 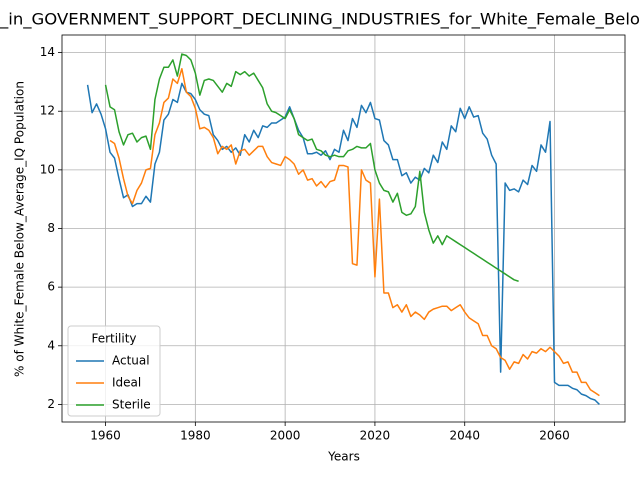 I want to click on legend-label: Sterile, so click(x=131, y=405).